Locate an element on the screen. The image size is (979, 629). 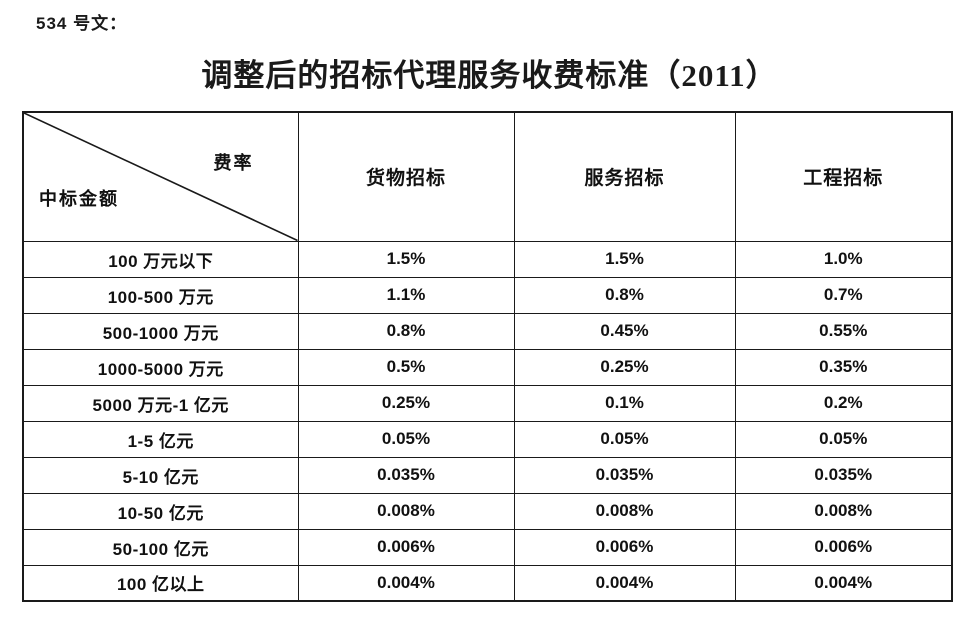
column-header-goods: 货物招标 is located at coordinates (406, 176).